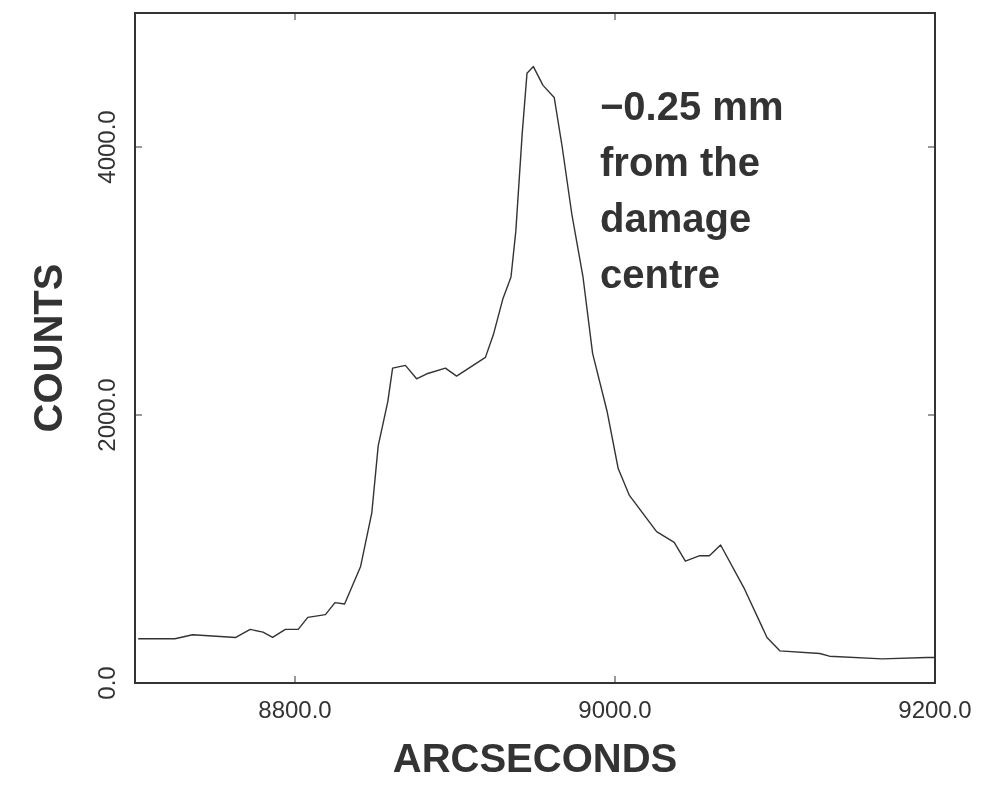 This screenshot has height=794, width=1001. I want to click on x-tick-label: 9200.0, so click(935, 709).